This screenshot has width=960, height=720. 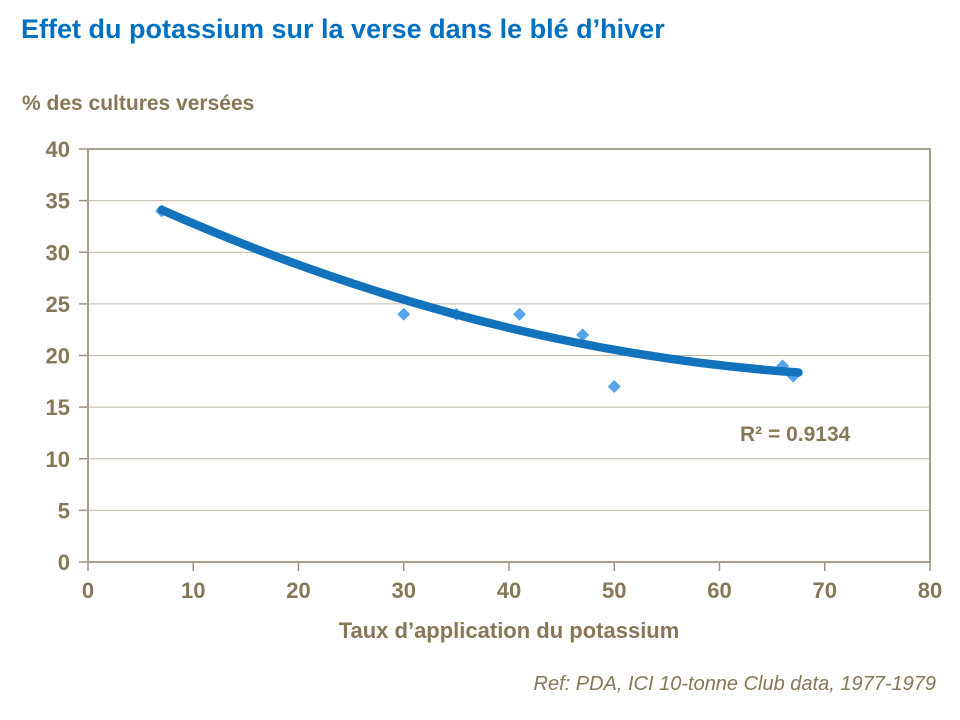 I want to click on r-squared-label: R² = 0.9134, so click(x=795, y=434).